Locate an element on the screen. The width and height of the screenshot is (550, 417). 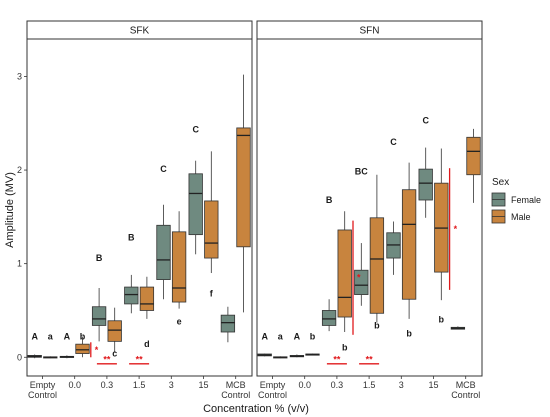
box-sfn-0-3-male is located at coordinates (344, 273).